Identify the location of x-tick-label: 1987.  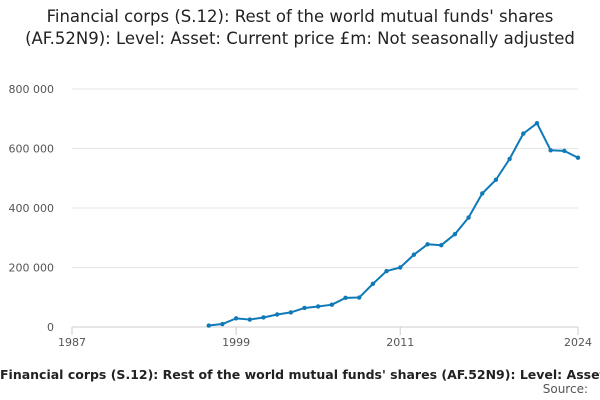
(72, 342).